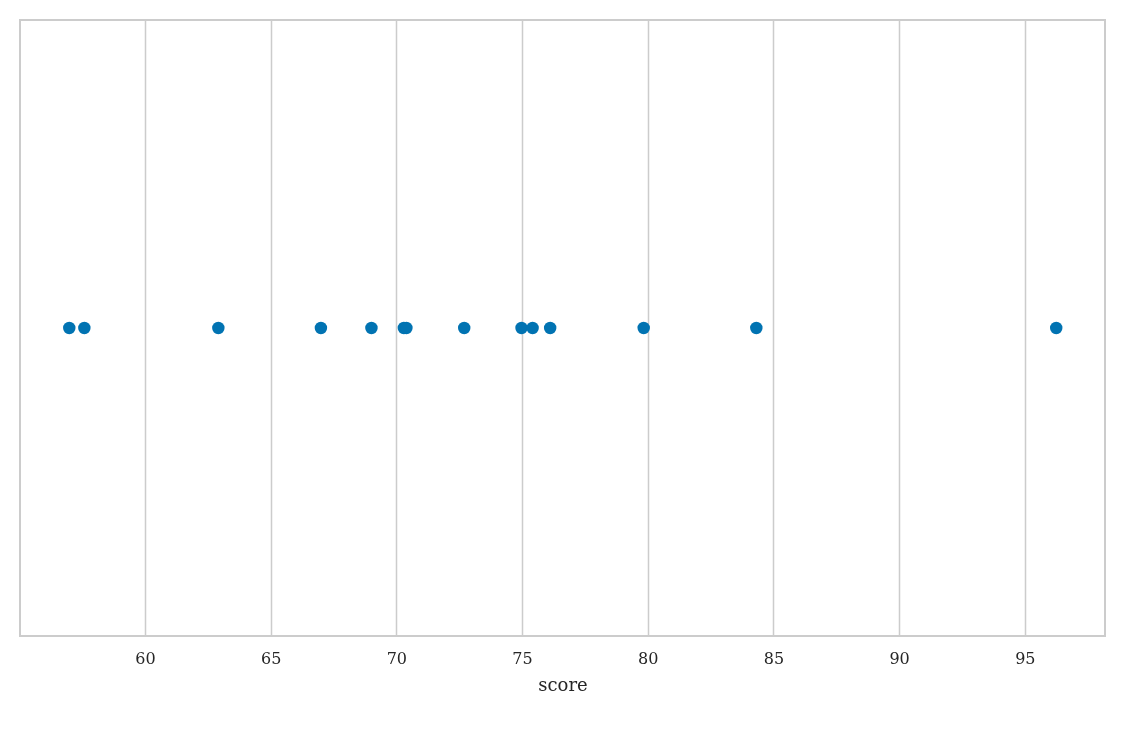 This screenshot has width=1124, height=740. Describe the element at coordinates (522, 658) in the screenshot. I see `x-tick-label: 75` at that location.